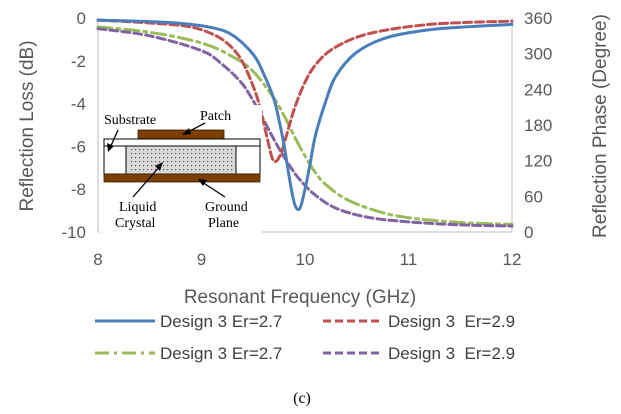 This screenshot has width=621, height=414. Describe the element at coordinates (538, 161) in the screenshot. I see `y-right-tick-label: 120` at that location.